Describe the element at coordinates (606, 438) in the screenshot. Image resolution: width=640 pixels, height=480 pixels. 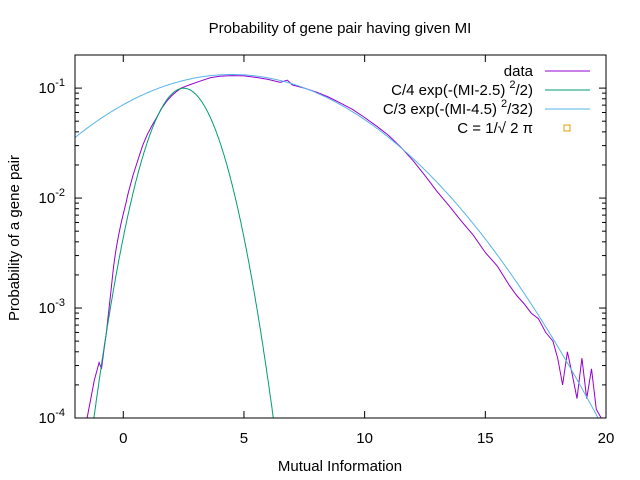
I see `x-tick-label: 20` at that location.